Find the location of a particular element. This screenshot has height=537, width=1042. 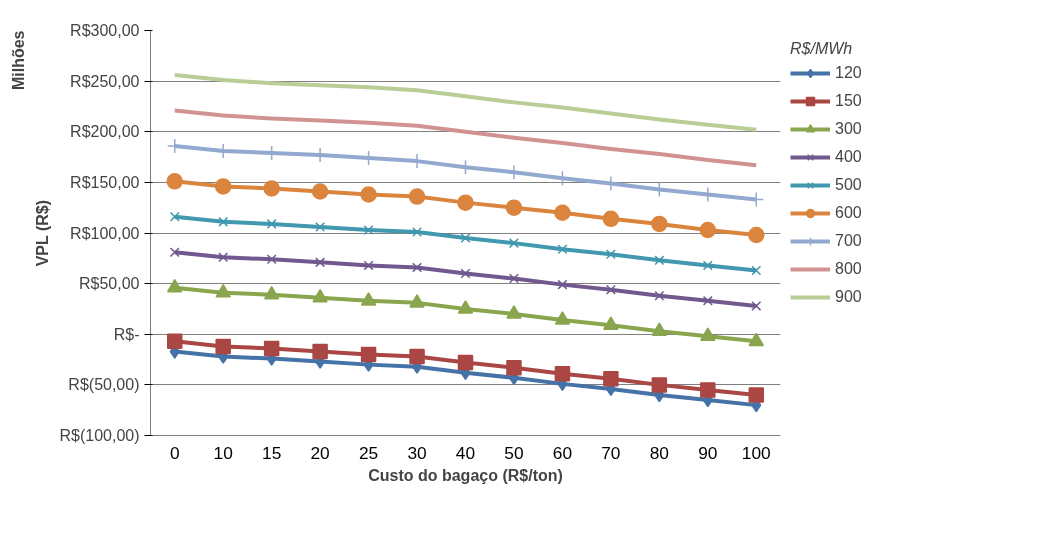

y-tick-label: R$(100,00) is located at coordinates (99, 435).